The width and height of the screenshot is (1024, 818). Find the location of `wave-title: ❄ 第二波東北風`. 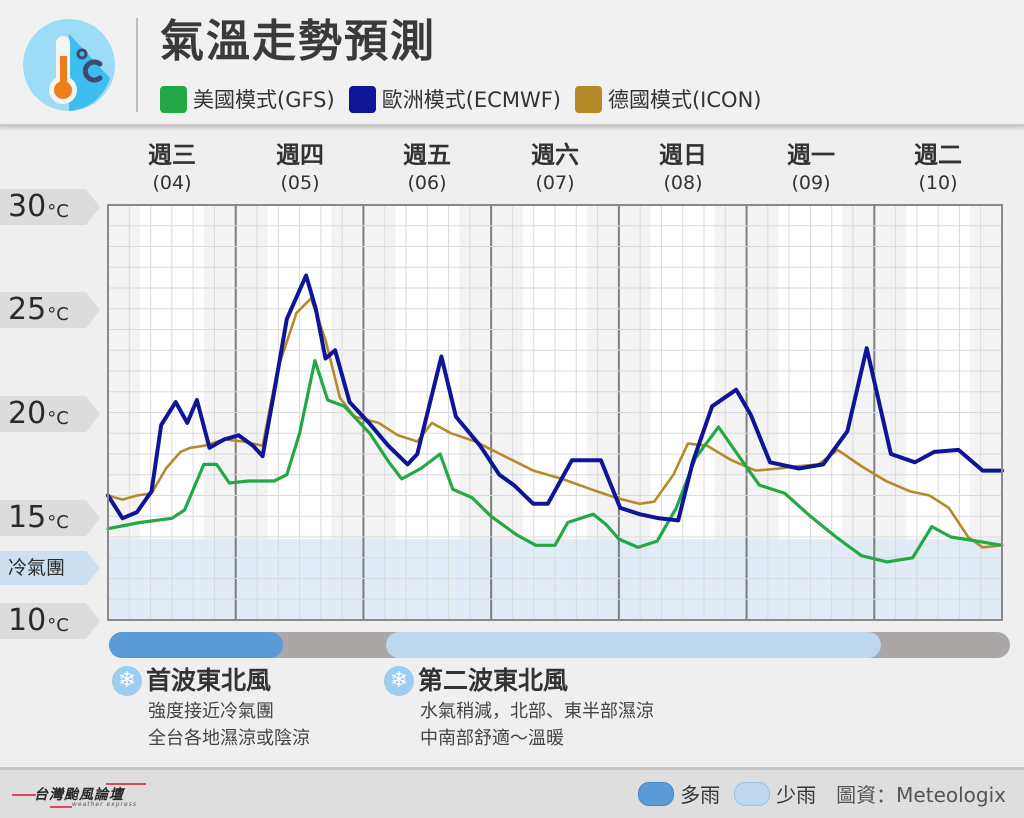

wave-title: ❄ 第二波東北風 is located at coordinates (519, 681).